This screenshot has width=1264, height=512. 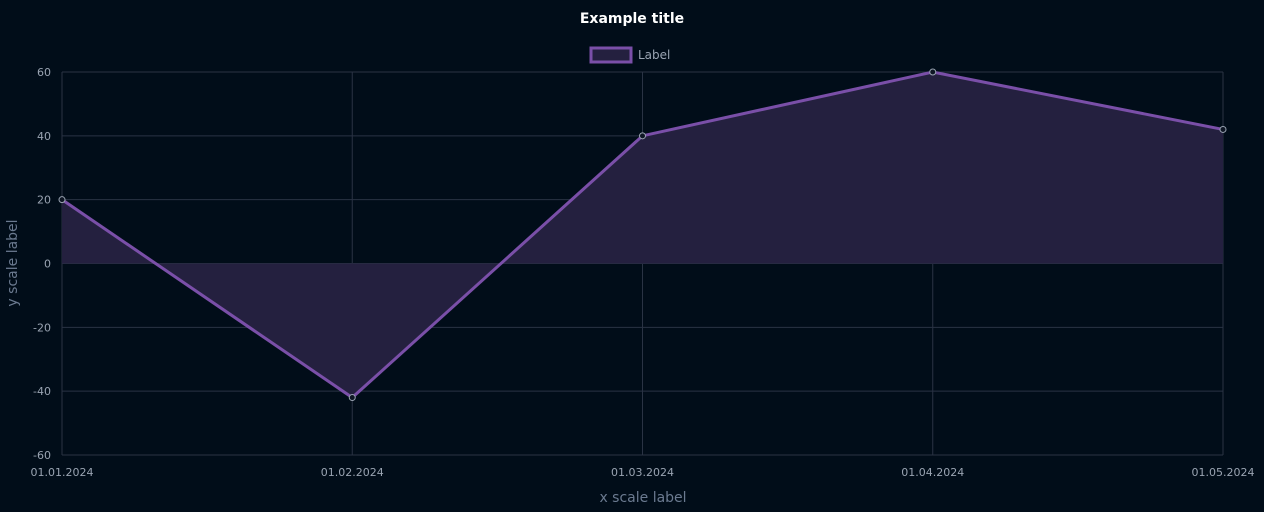 I want to click on x-tick-label: 01.02.2024, so click(x=352, y=472).